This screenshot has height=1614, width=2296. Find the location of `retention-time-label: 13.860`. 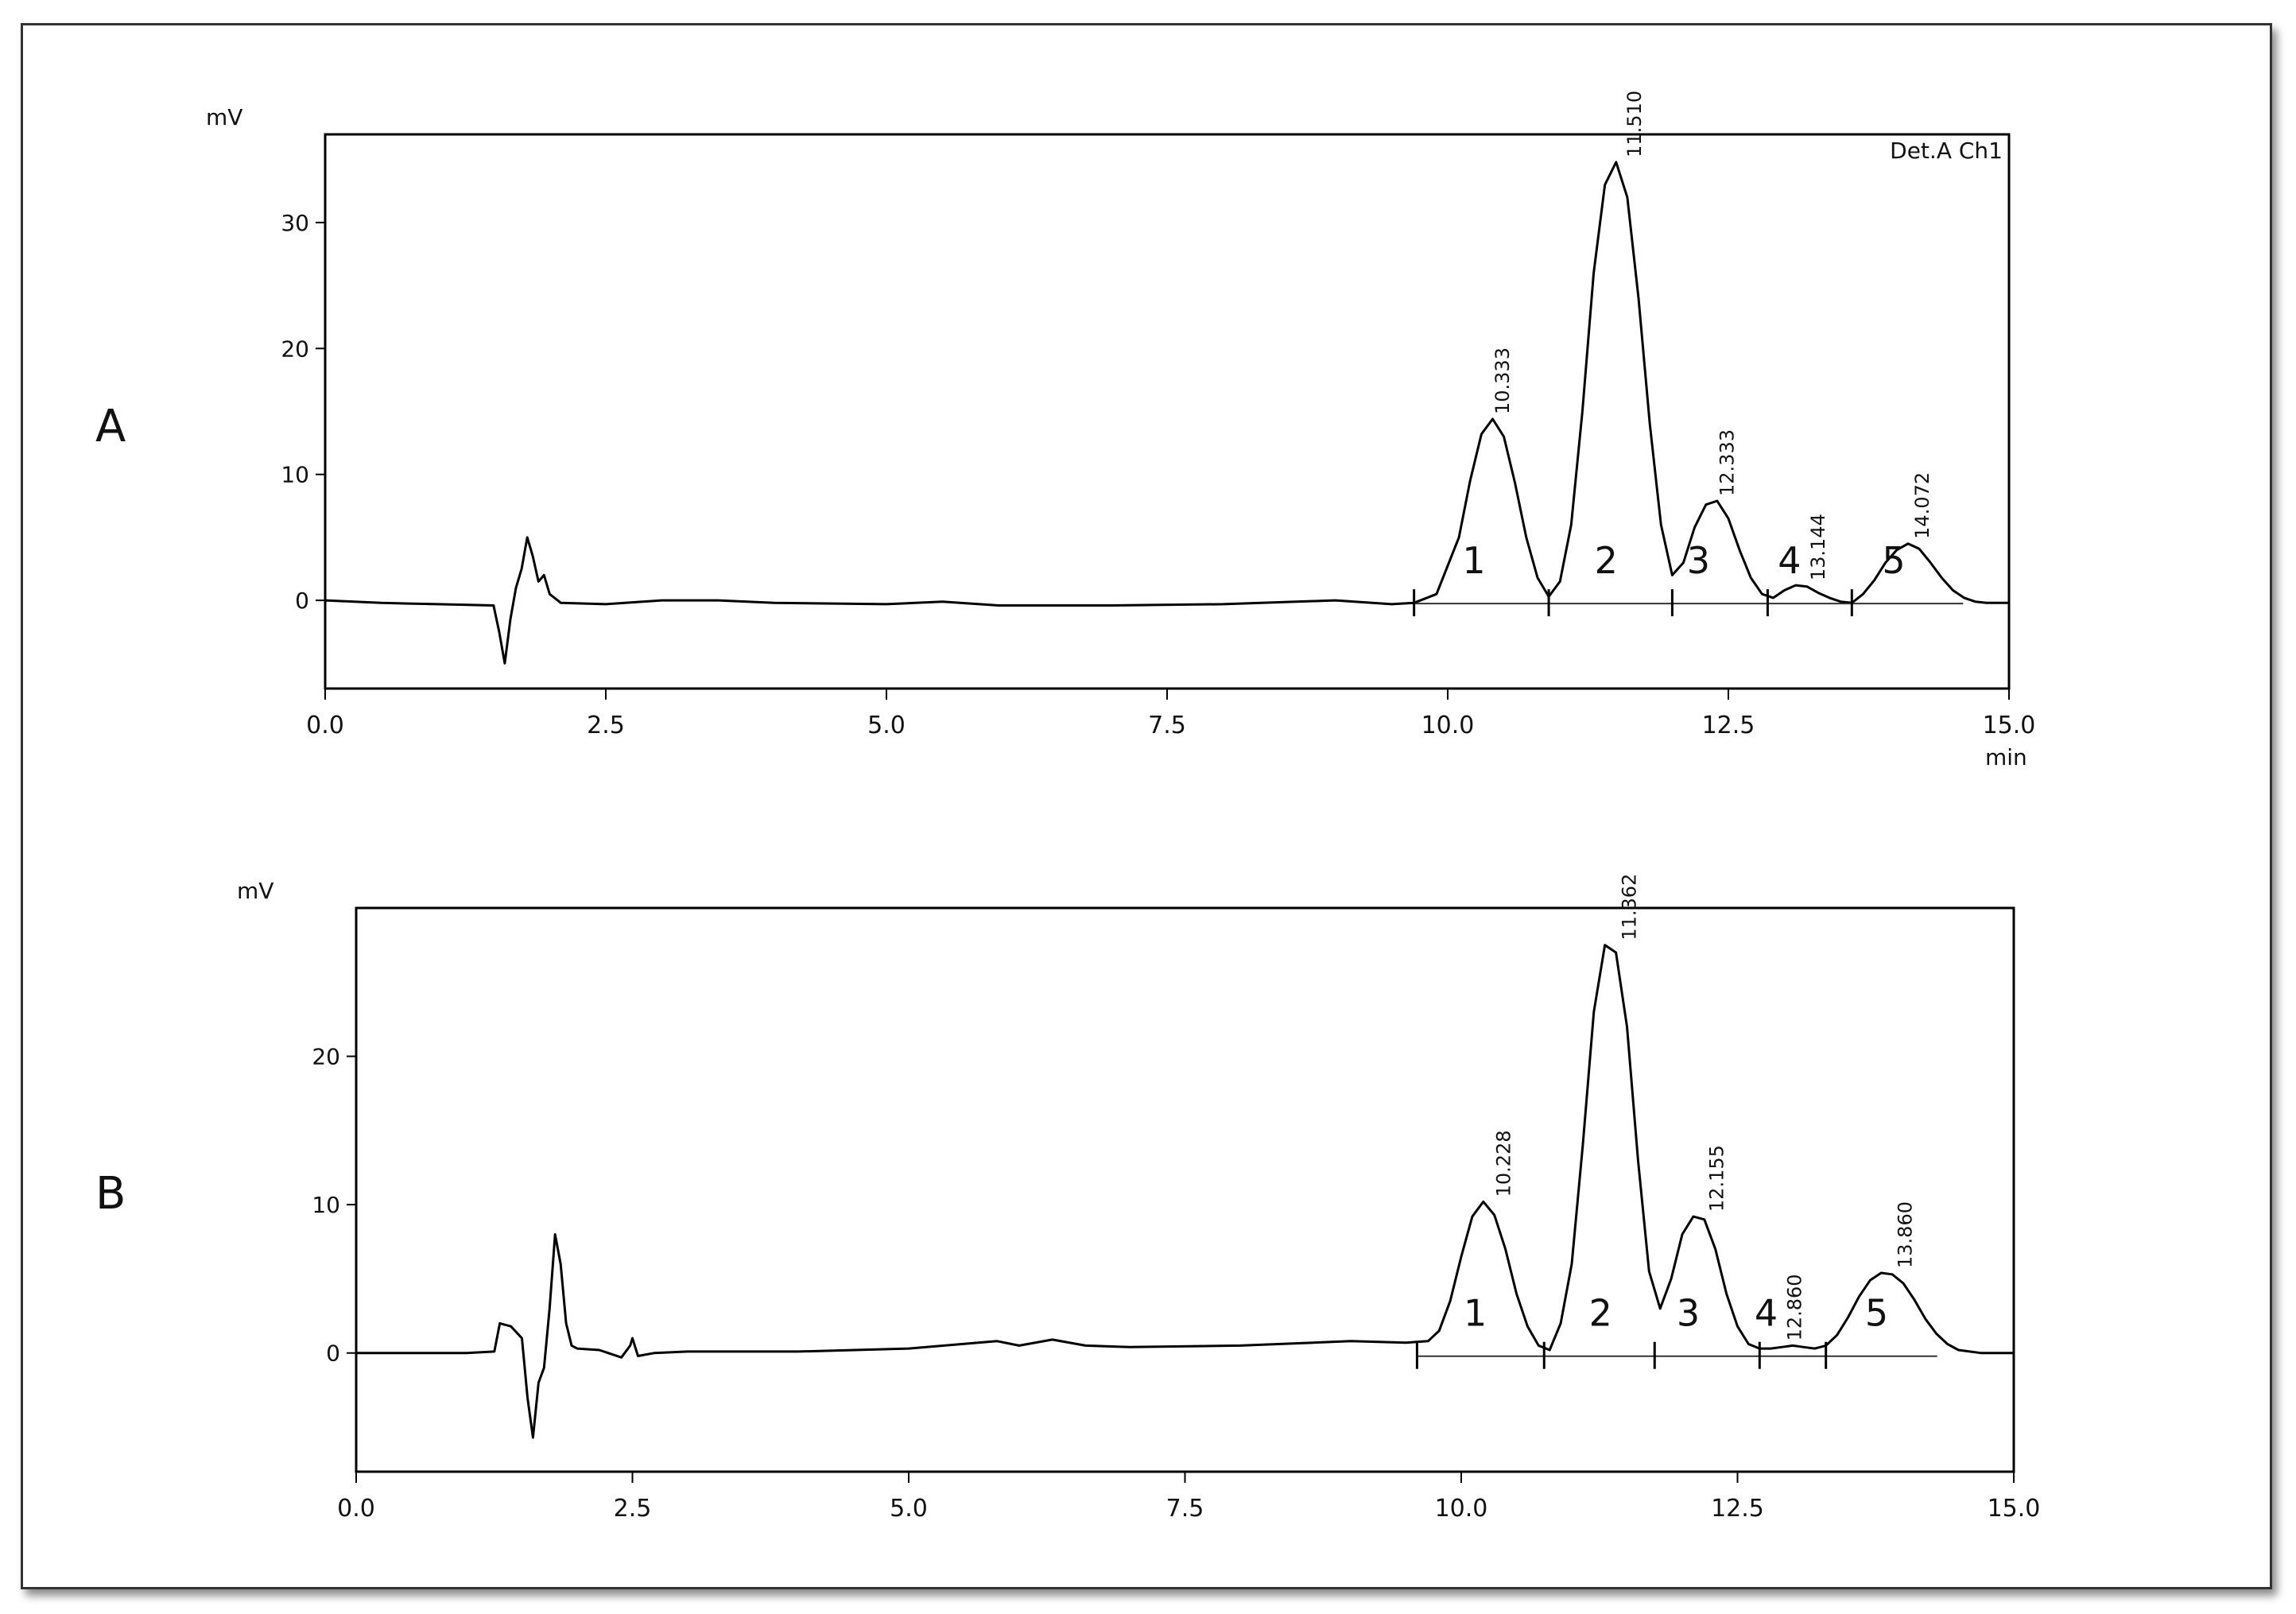

retention-time-label: 13.860 is located at coordinates (1906, 1235).